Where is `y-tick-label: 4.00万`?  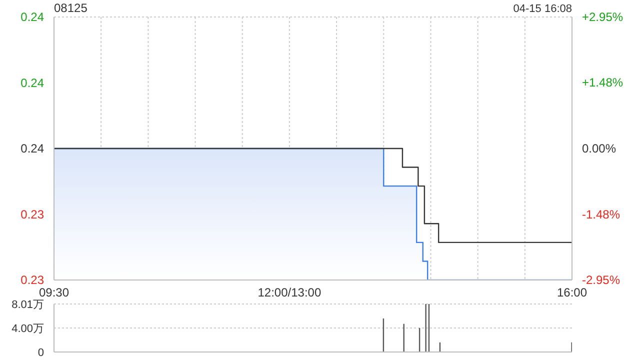 y-tick-label: 4.00万 is located at coordinates (28, 329).